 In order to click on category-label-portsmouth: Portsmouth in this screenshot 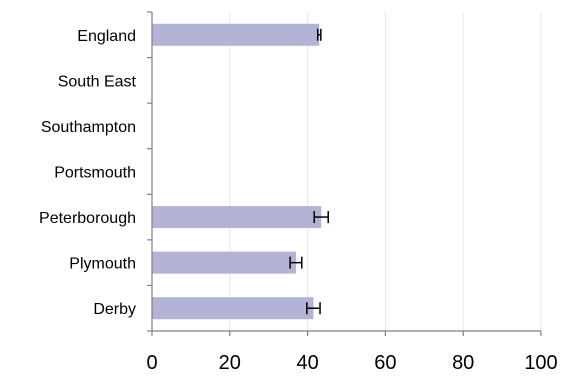, I will do `click(95, 173)`.